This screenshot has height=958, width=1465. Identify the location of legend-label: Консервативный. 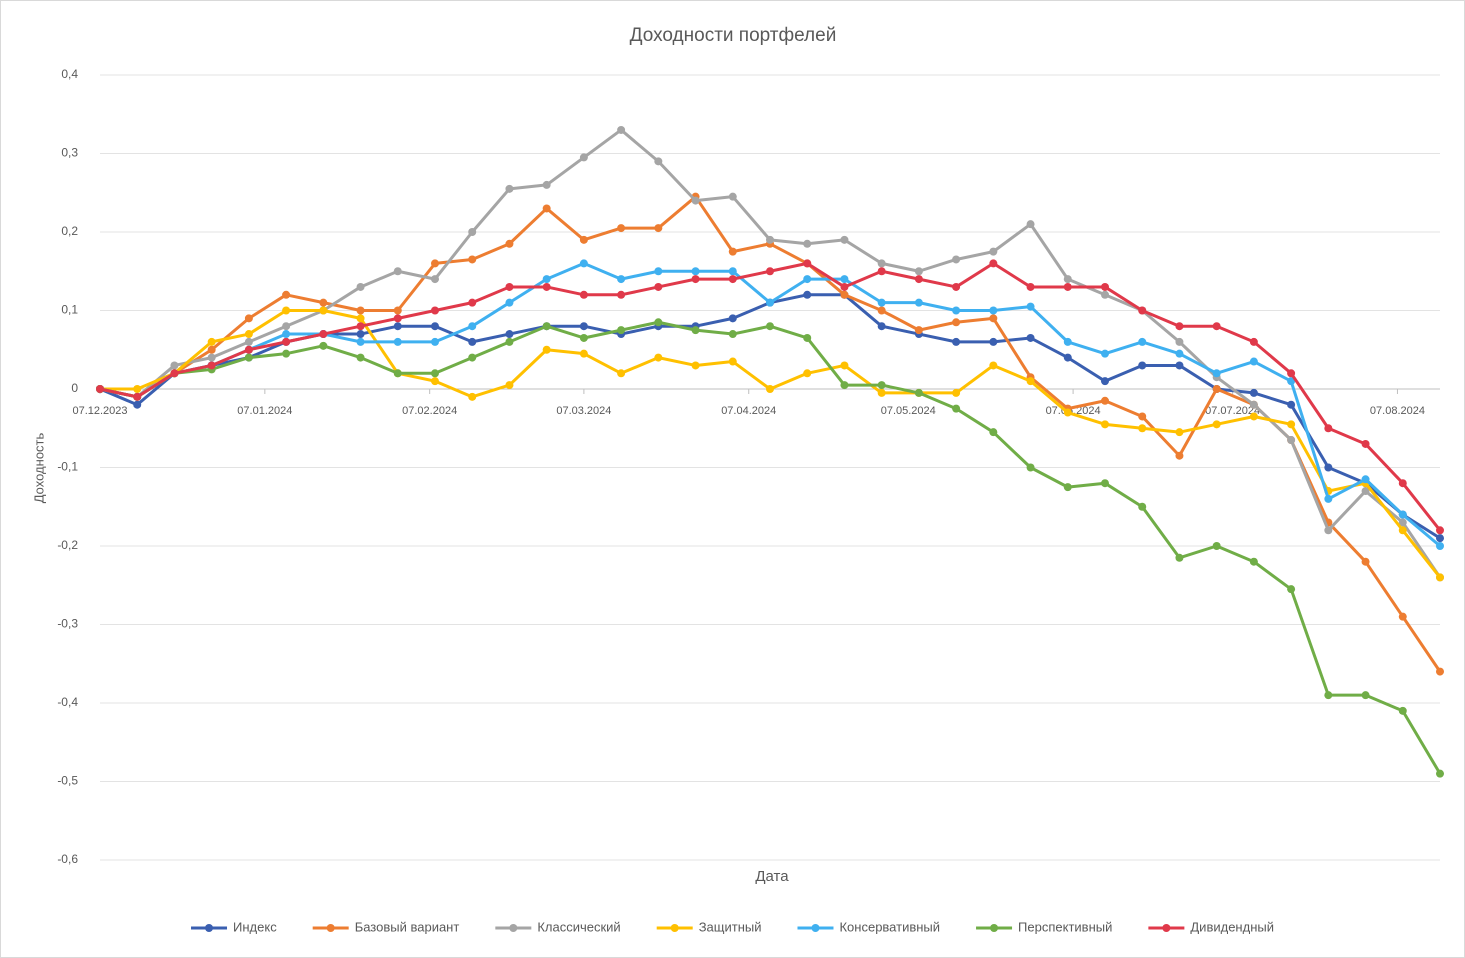
(889, 926).